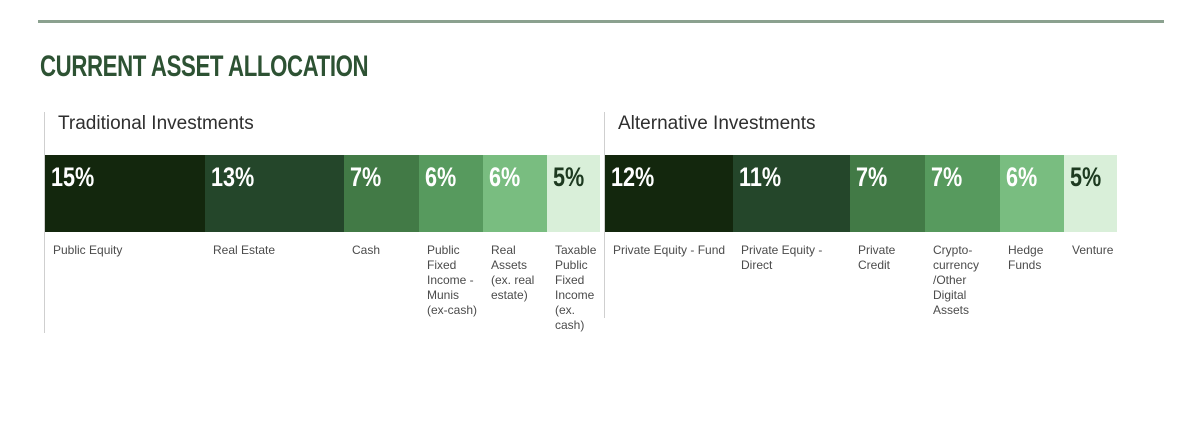  I want to click on bar-segment: 15%, so click(125, 193).